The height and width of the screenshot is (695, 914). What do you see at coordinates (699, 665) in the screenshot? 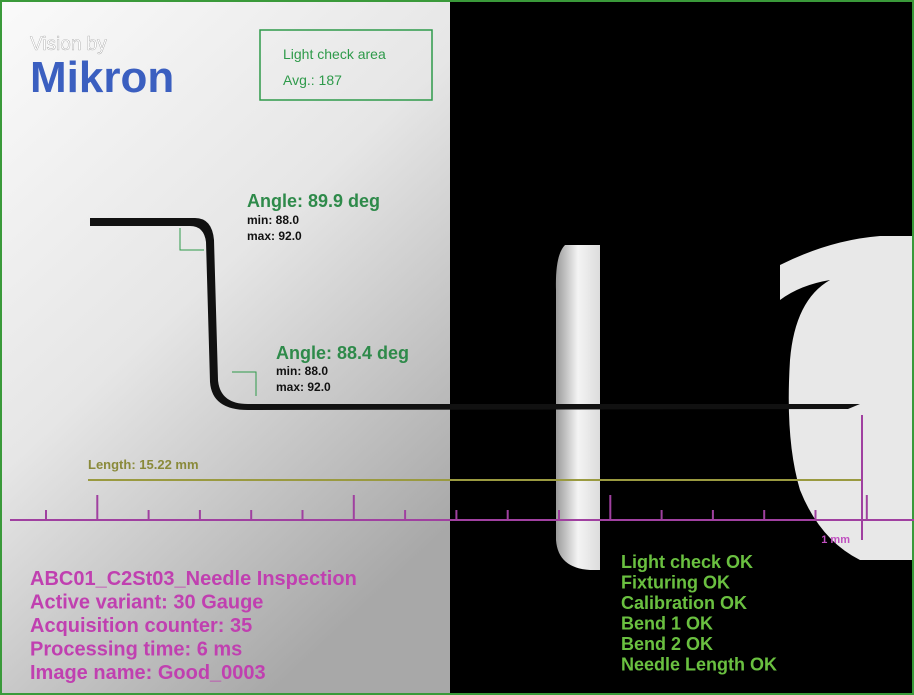
I see `status-line: Needle Length OK` at bounding box center [699, 665].